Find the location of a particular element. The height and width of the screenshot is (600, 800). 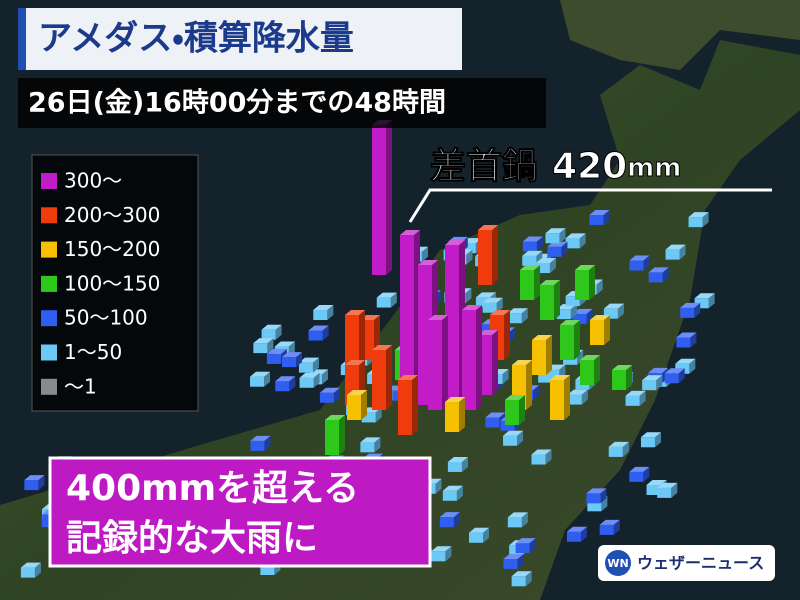

legend-label: 100～150 is located at coordinates (112, 283).